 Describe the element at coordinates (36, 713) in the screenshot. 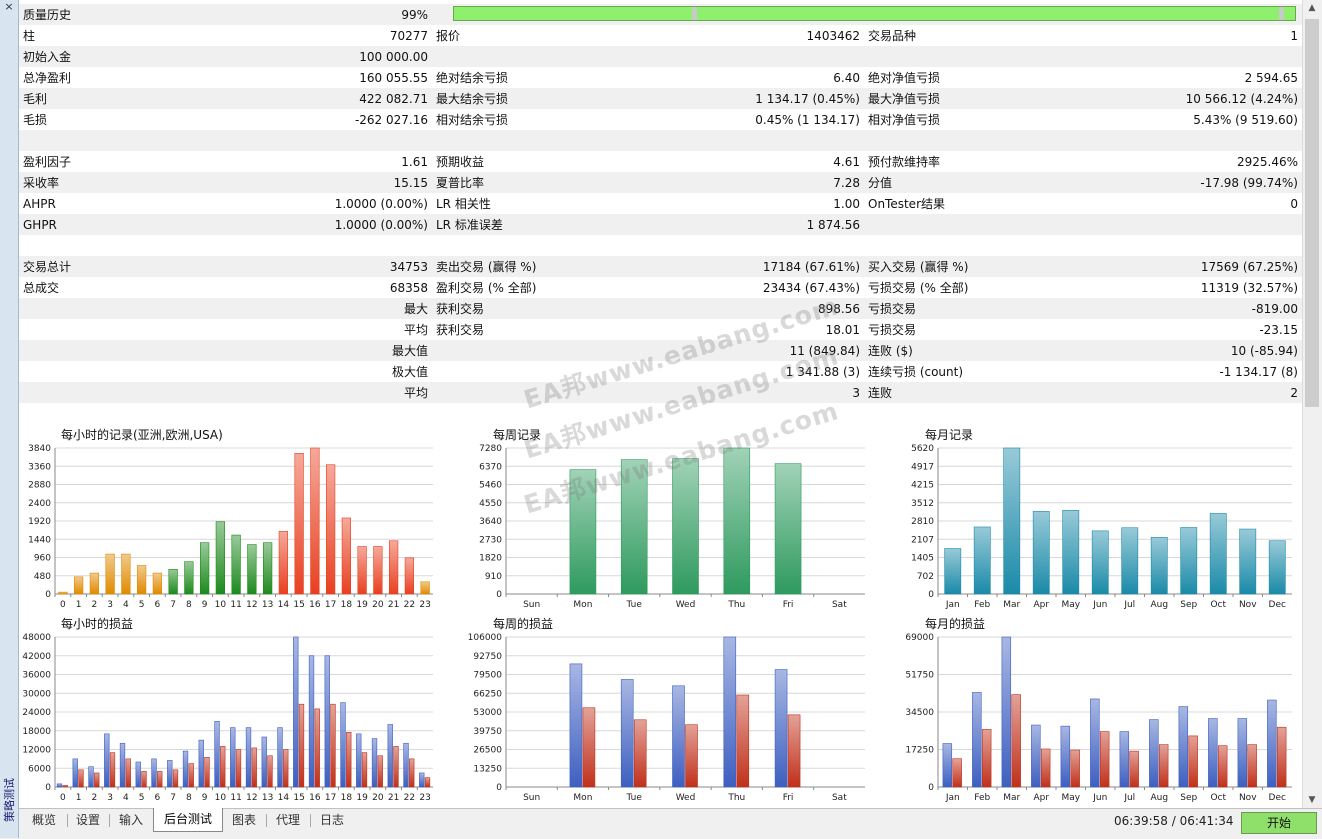

I see `y-tick-label: 24000` at that location.